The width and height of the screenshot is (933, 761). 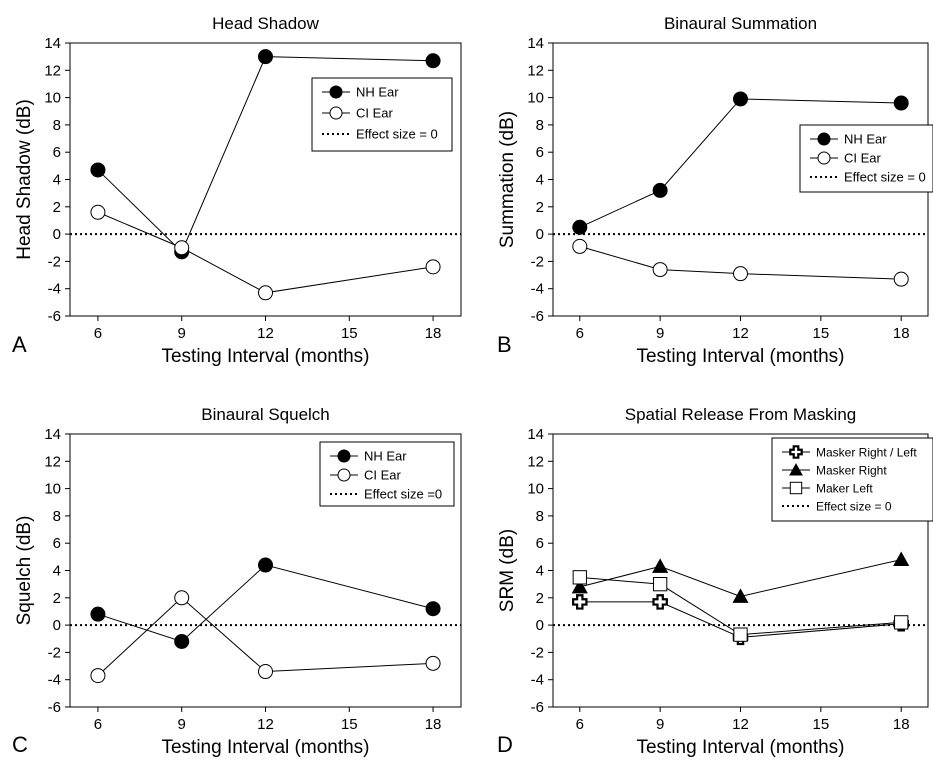 What do you see at coordinates (844, 489) in the screenshot?
I see `legend-entry: Maker Left` at bounding box center [844, 489].